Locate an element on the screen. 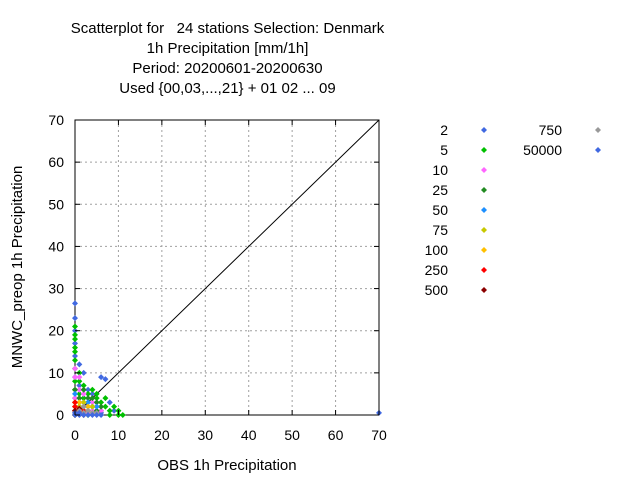 The width and height of the screenshot is (640, 480). y-tick-label: 20 is located at coordinates (56, 331).